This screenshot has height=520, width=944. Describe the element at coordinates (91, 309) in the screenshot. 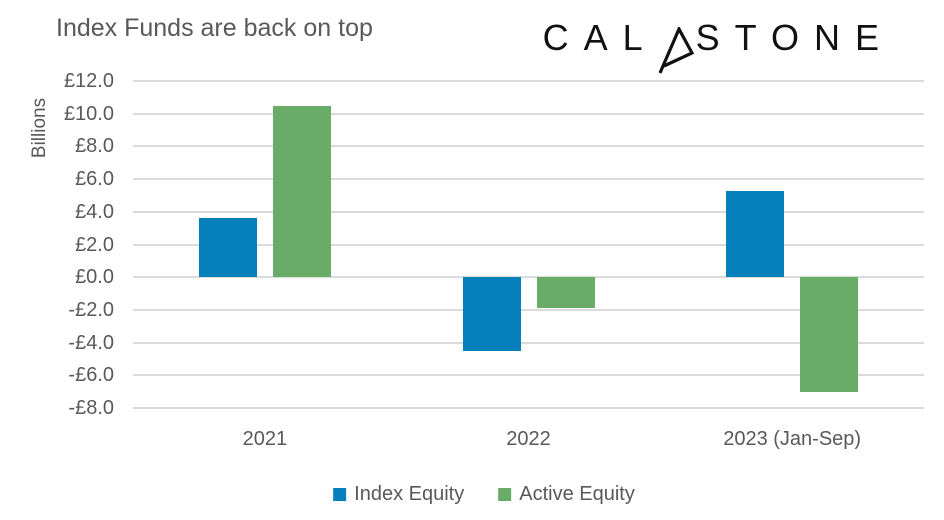

I see `y-tick-label: -£2.0` at that location.